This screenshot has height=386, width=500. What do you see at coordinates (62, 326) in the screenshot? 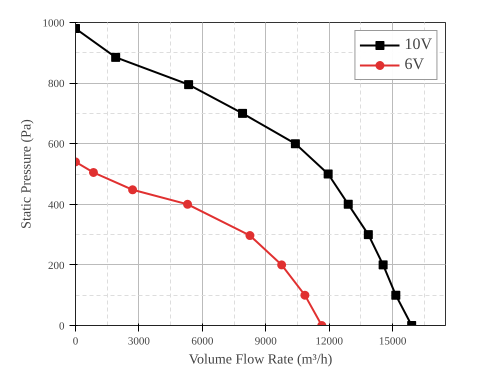
I see `y-tick-label: 0` at bounding box center [62, 326].